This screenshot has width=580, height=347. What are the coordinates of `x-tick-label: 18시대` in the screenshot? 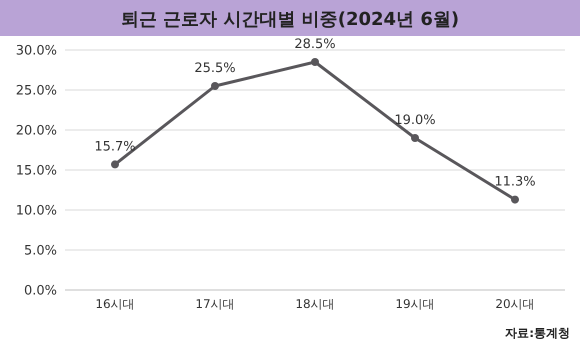 It's located at (315, 304).